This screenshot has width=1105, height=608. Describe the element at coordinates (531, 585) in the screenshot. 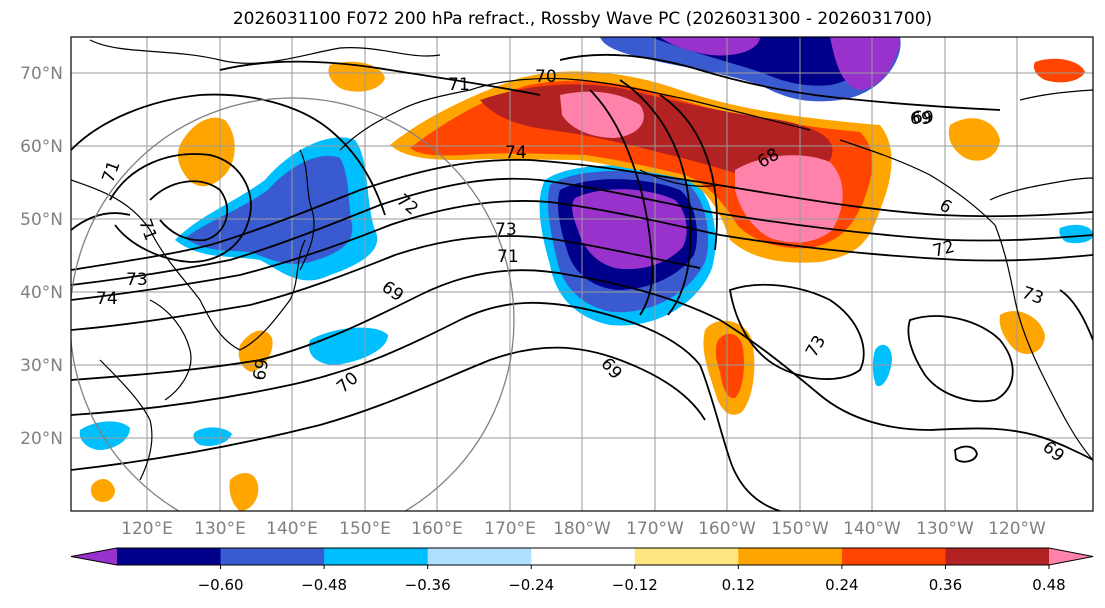

I see `colorbar-tick-label: −0.24` at that location.